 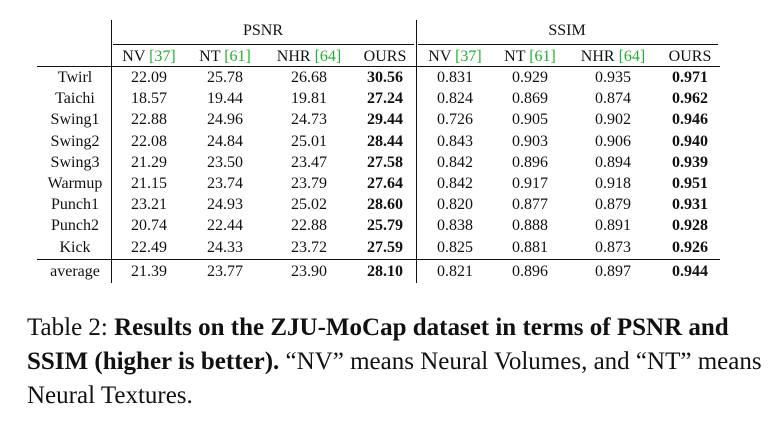 I want to click on table-cell: 24.93, so click(x=225, y=204).